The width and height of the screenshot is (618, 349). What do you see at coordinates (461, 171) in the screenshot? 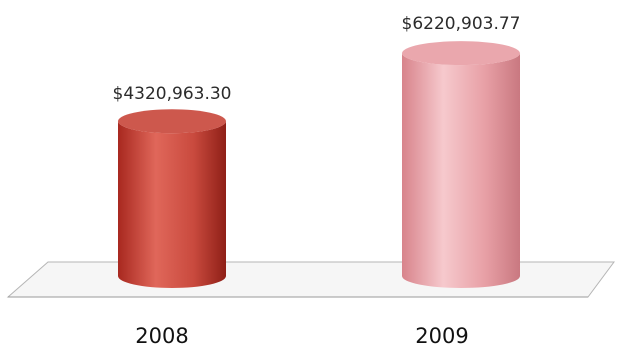
I see `bar-2009` at bounding box center [461, 171].